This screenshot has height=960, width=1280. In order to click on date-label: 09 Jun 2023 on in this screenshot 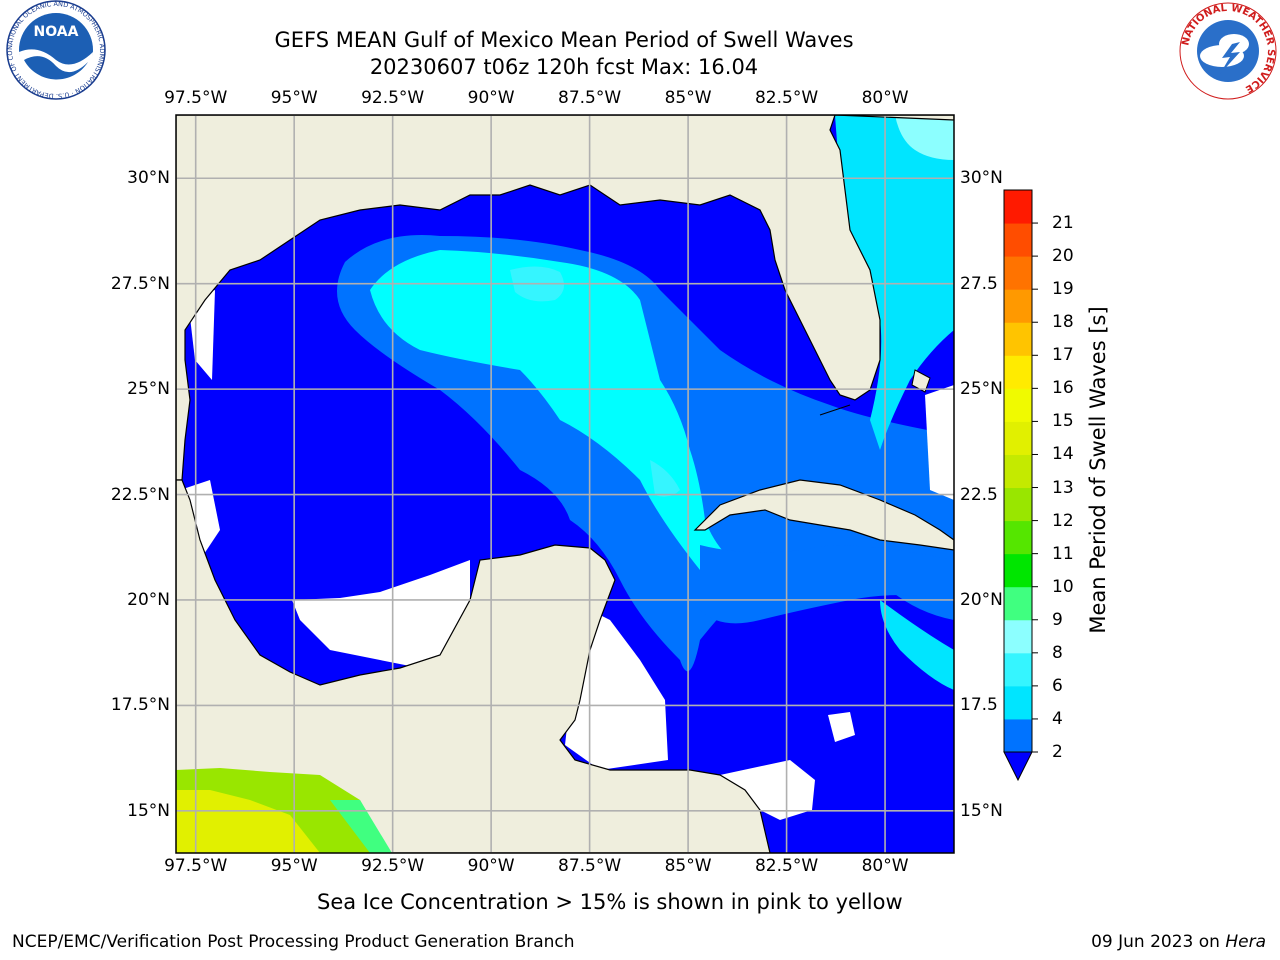, I will do `click(1158, 942)`.